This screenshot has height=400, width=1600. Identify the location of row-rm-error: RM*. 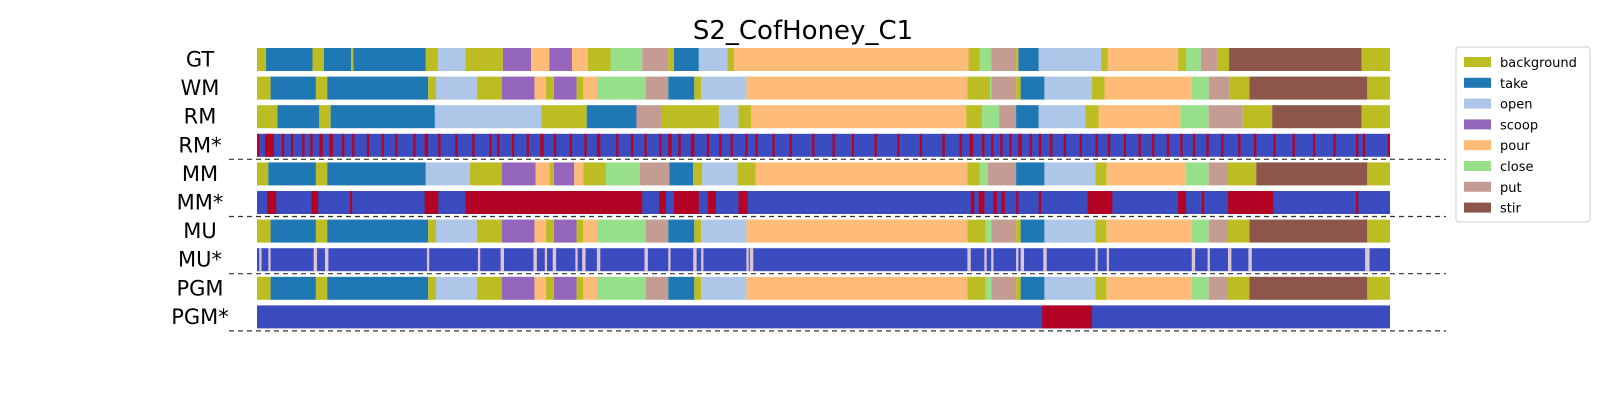
(812, 146).